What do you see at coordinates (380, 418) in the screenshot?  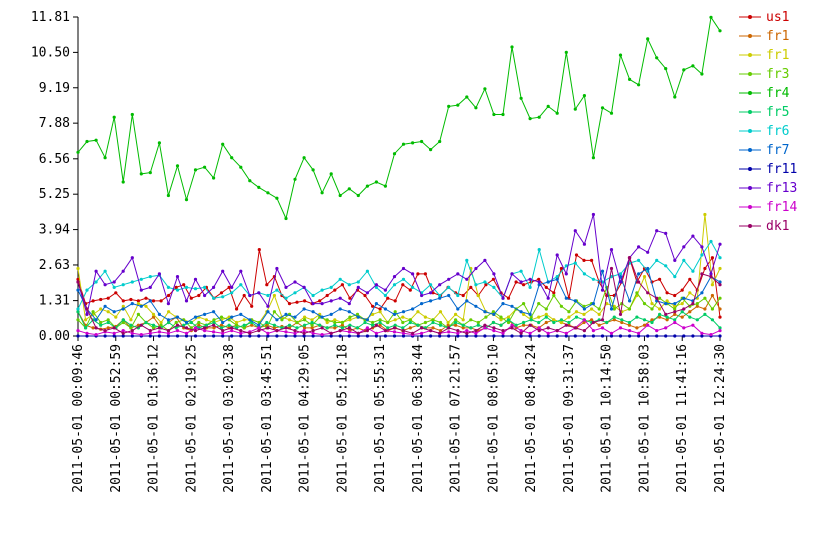 I see `x-tick-label: 2011-05-01 05:55:31` at bounding box center [380, 418].